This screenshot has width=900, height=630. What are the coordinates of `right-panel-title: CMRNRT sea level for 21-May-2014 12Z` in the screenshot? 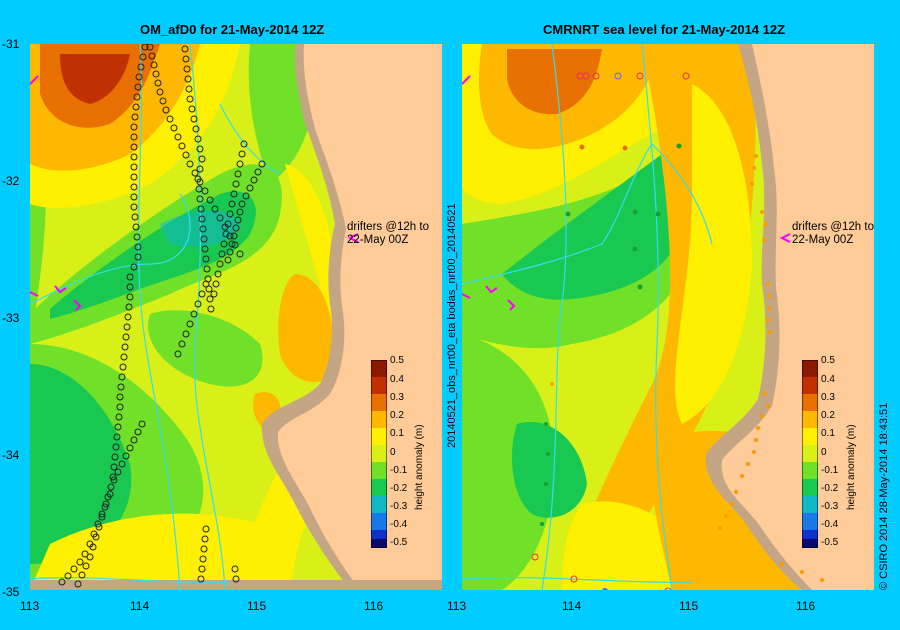 It's located at (664, 29).